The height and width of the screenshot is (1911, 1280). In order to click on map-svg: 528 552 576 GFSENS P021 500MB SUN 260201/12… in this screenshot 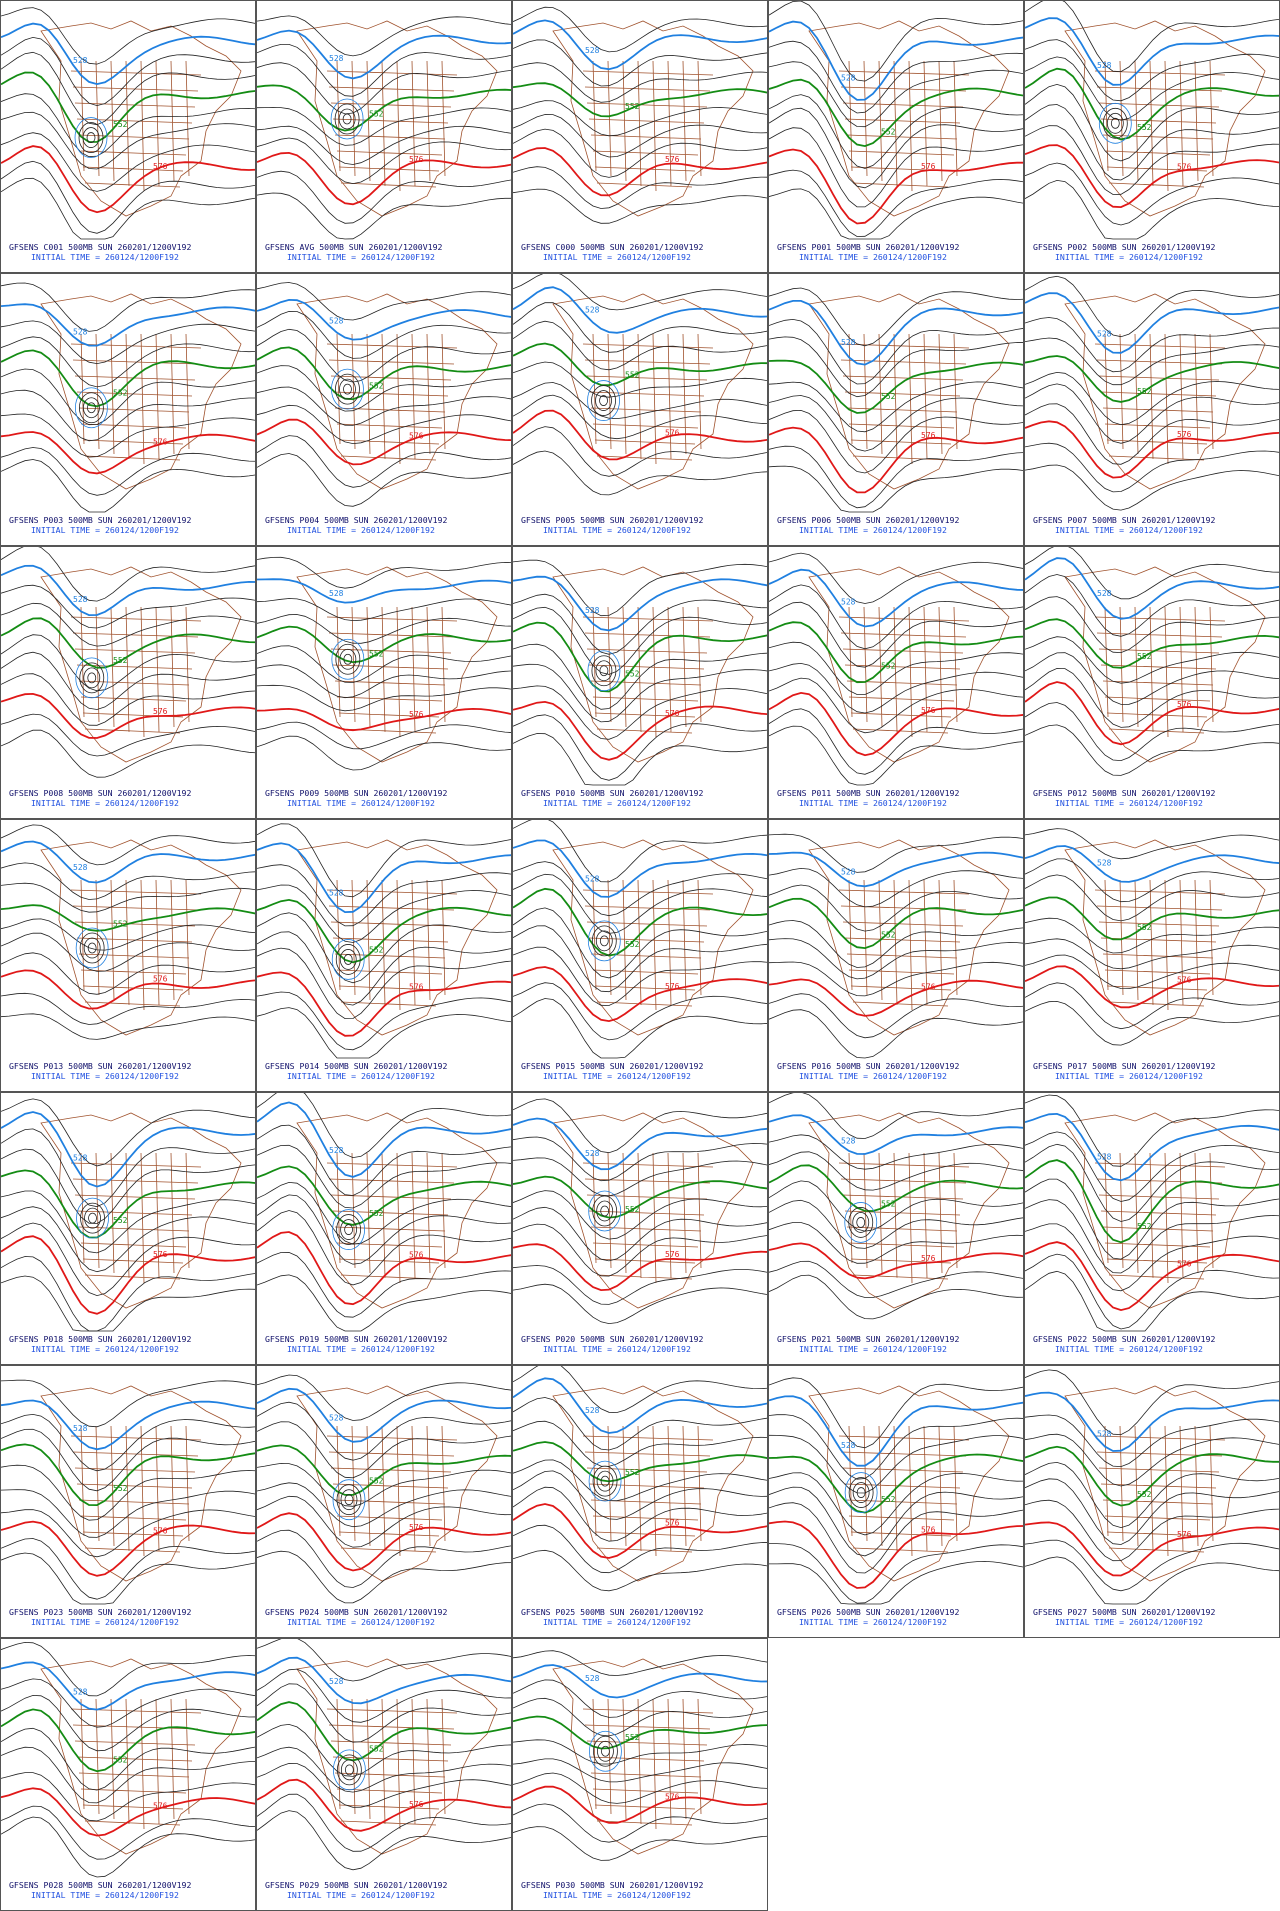, I will do `click(896, 1223)`.